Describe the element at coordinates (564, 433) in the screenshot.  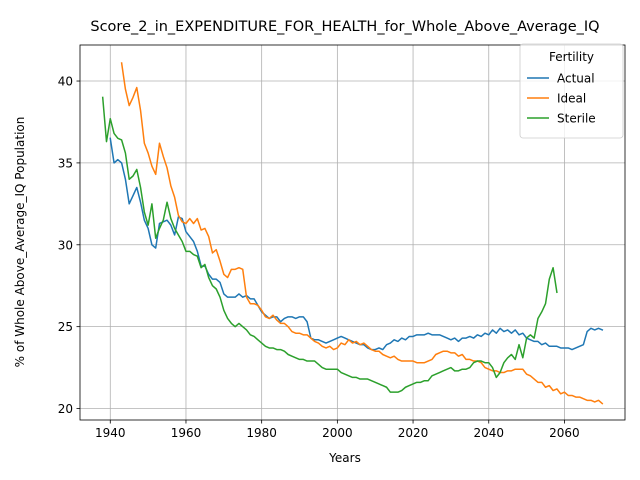
I see `x-tick-label: 2060` at that location.